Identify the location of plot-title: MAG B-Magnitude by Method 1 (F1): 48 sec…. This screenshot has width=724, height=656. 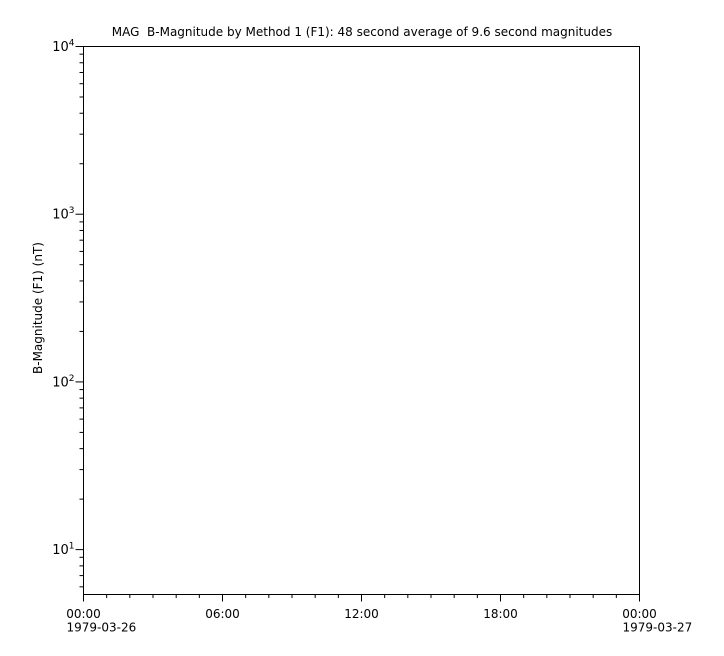
(362, 32).